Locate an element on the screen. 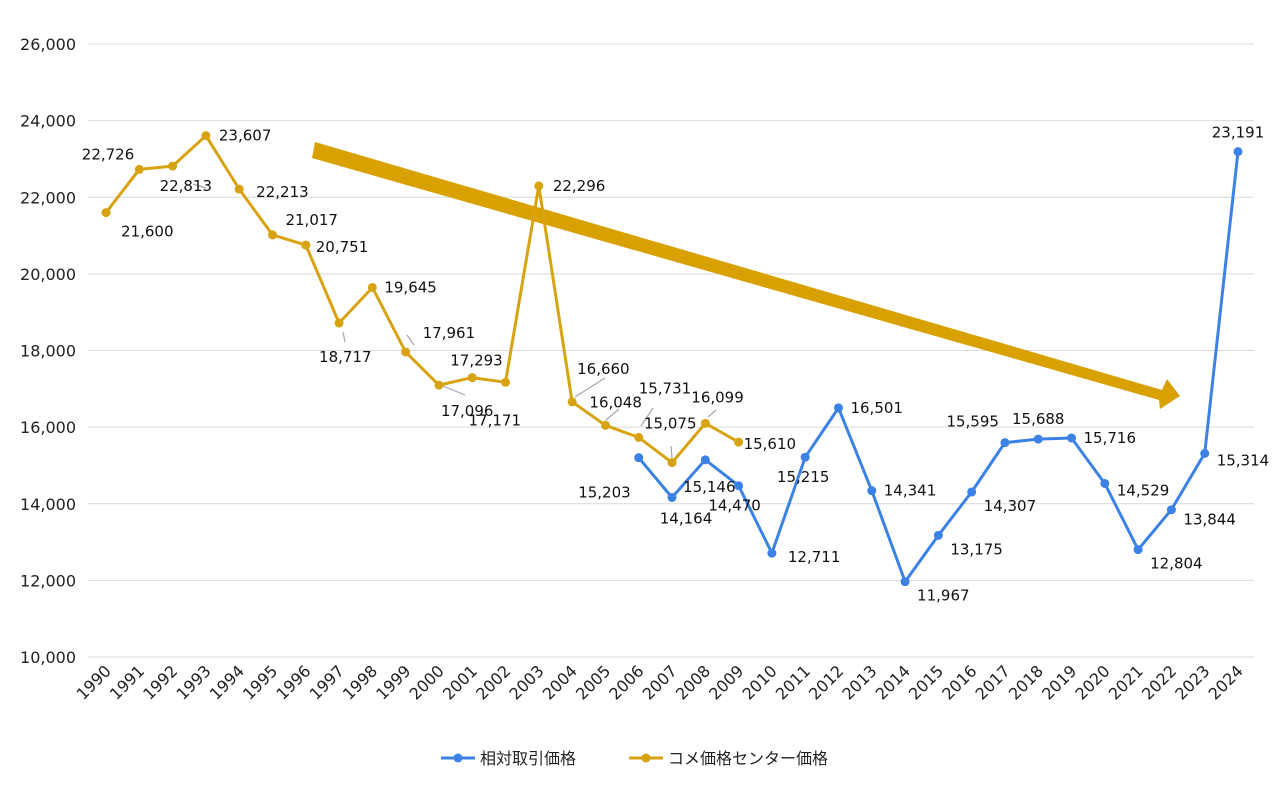  data-label: 13,844 is located at coordinates (1209, 520).